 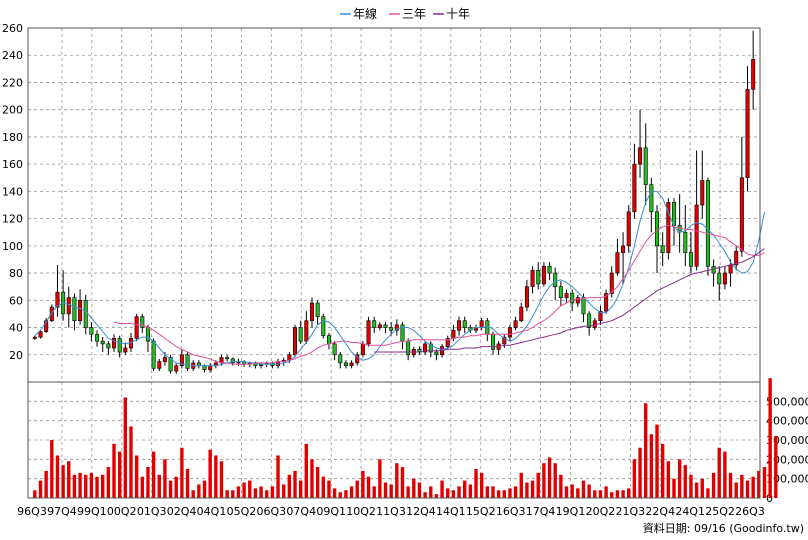 I want to click on volume-y-tick-4: 400,000, so click(x=787, y=421).